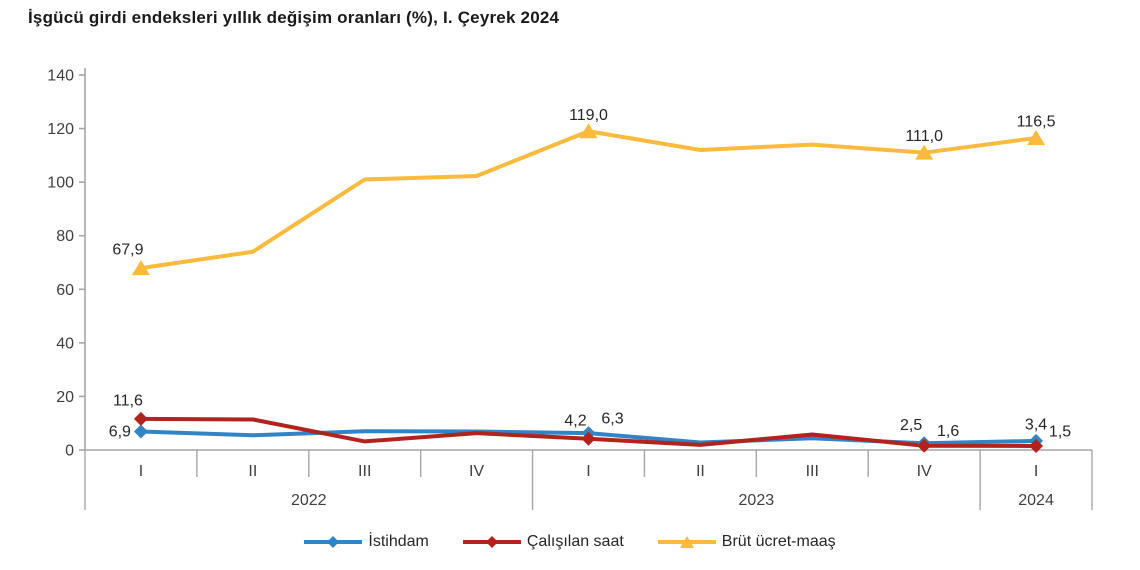 Image resolution: width=1140 pixels, height=570 pixels. I want to click on data-label: 116,5, so click(1036, 121).